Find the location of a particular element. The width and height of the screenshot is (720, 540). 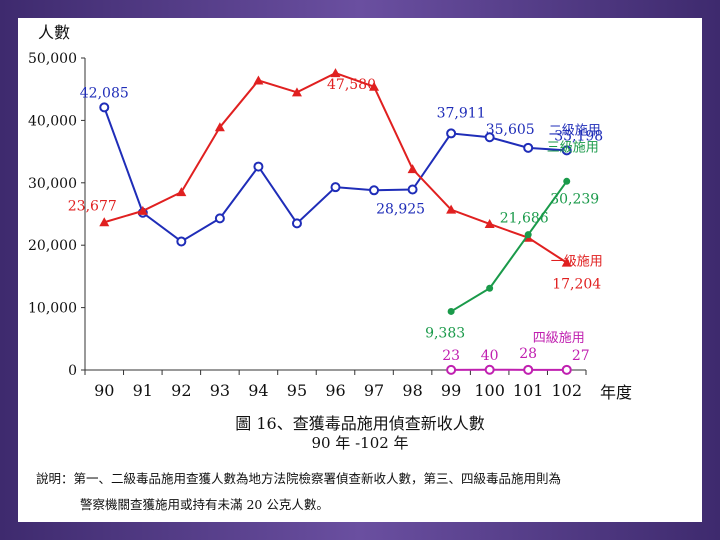

series-name-label: 二級施用 is located at coordinates (575, 130).